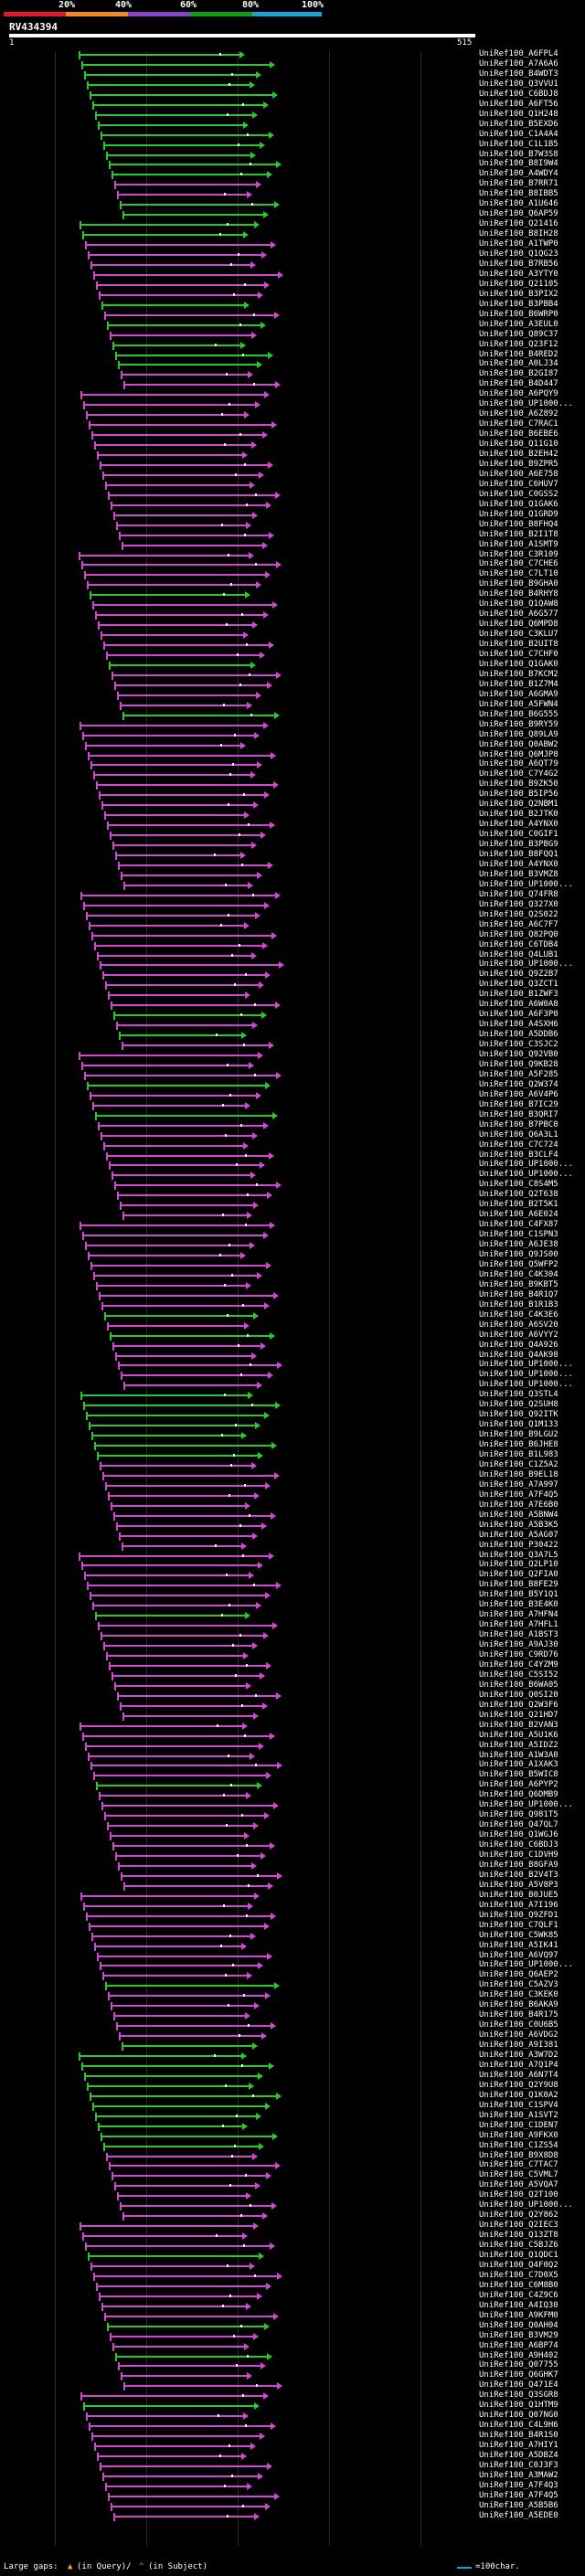  I want to click on hit-row: UniRef100_B7W3S8, so click(293, 155).